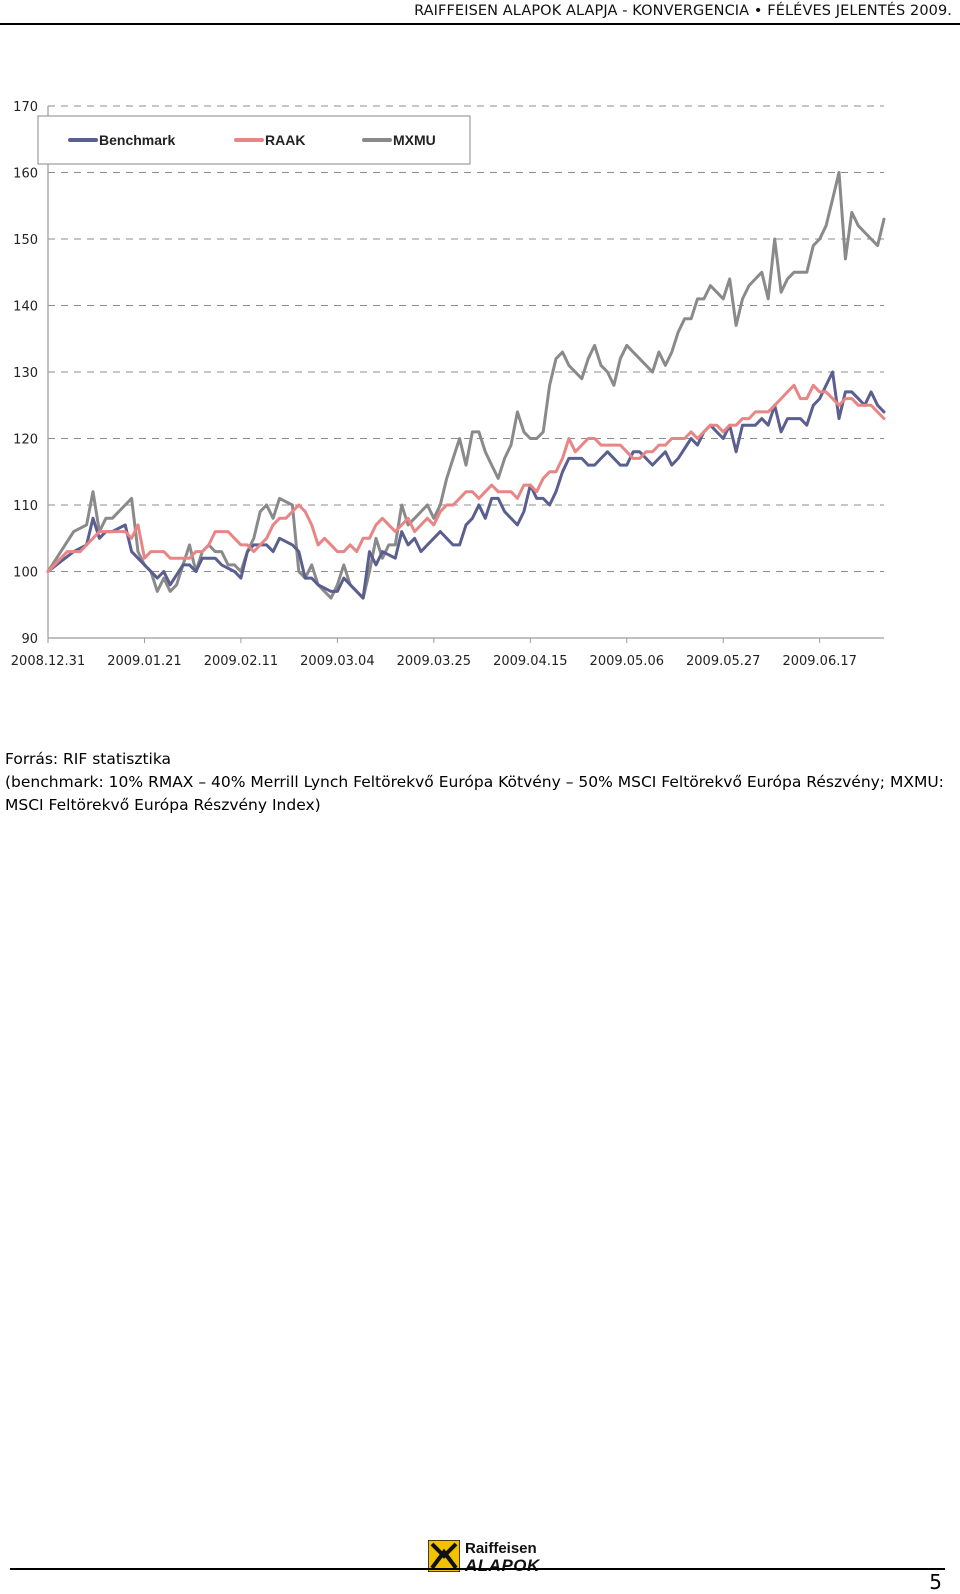 This screenshot has height=1594, width=960. Describe the element at coordinates (25, 373) in the screenshot. I see `y-tick-label: 130` at that location.